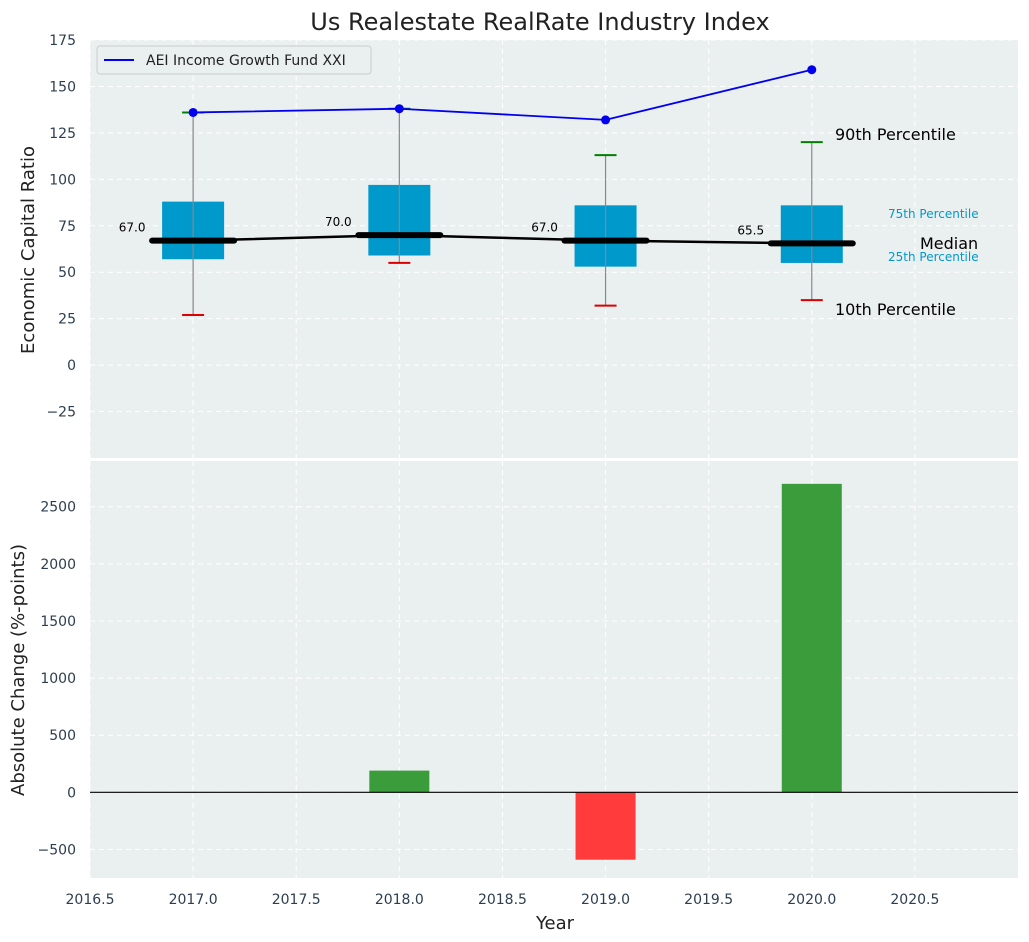  What do you see at coordinates (62, 41) in the screenshot?
I see `top-y-tick-label: 175` at bounding box center [62, 41].